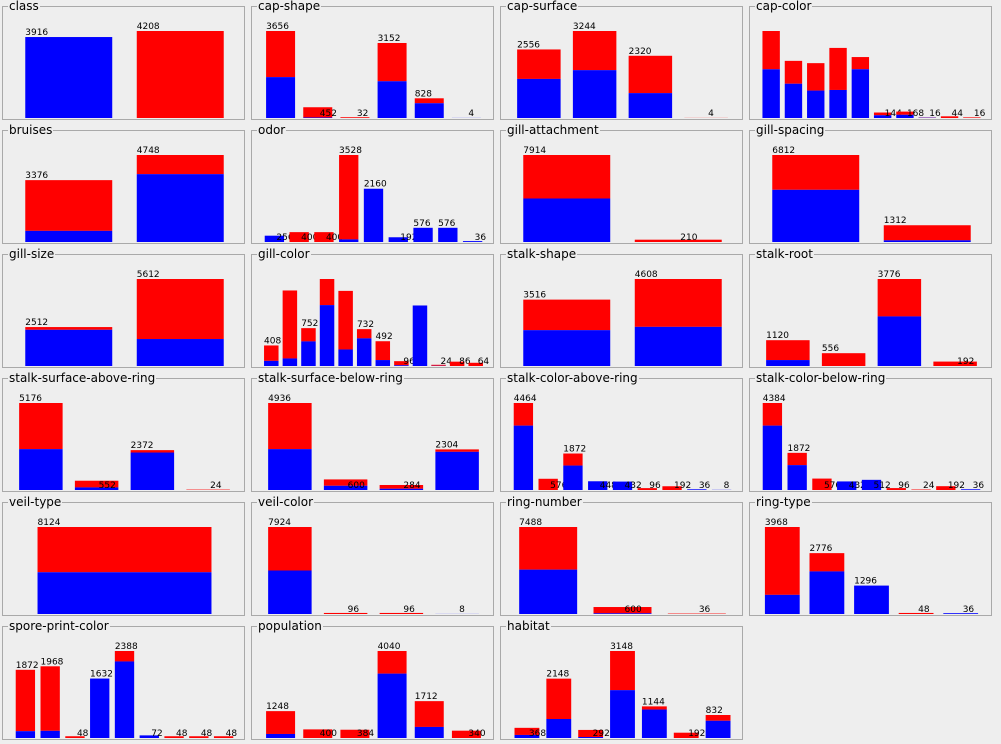 The height and width of the screenshot is (744, 1001). Describe the element at coordinates (142, 446) in the screenshot. I see `bar-count-label: 2372` at that location.